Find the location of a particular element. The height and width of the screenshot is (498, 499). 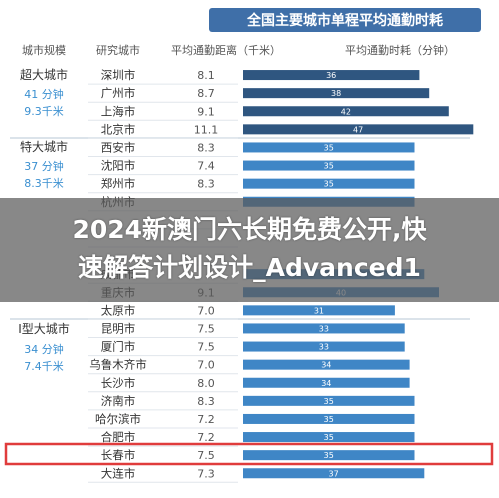

group-distance: 8.3千米 is located at coordinates (44, 183).